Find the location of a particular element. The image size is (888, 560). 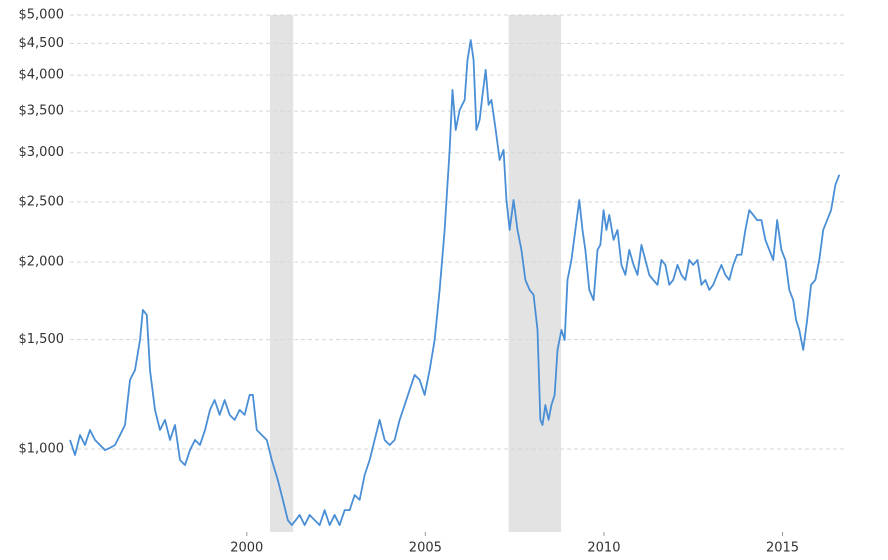

x-tick-label: 2000 is located at coordinates (246, 548).